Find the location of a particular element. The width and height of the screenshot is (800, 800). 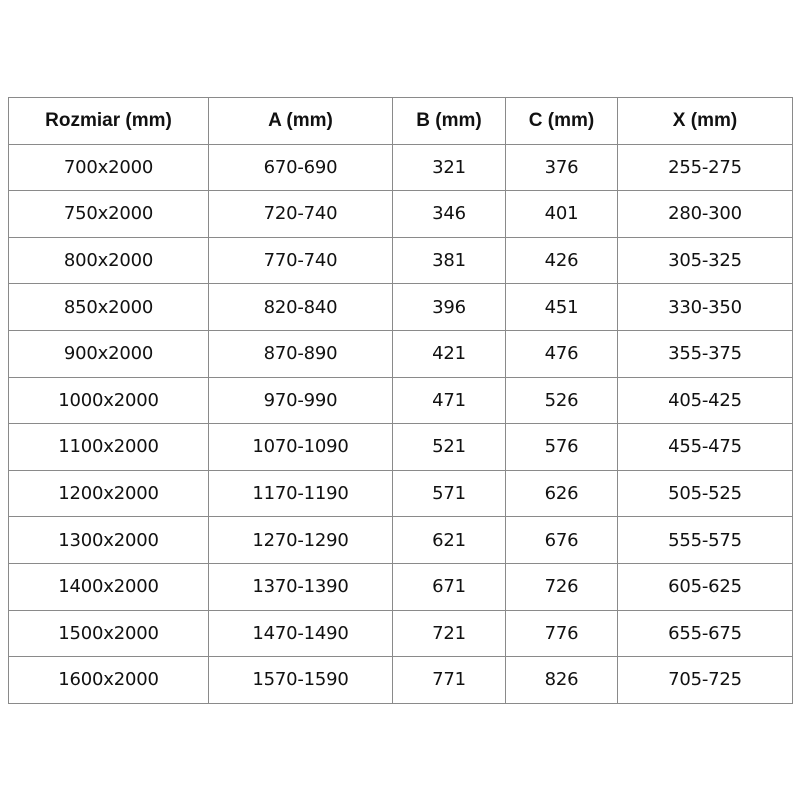

table-row: 900x2000 870-890 421 476 355-375 is located at coordinates (400, 353).